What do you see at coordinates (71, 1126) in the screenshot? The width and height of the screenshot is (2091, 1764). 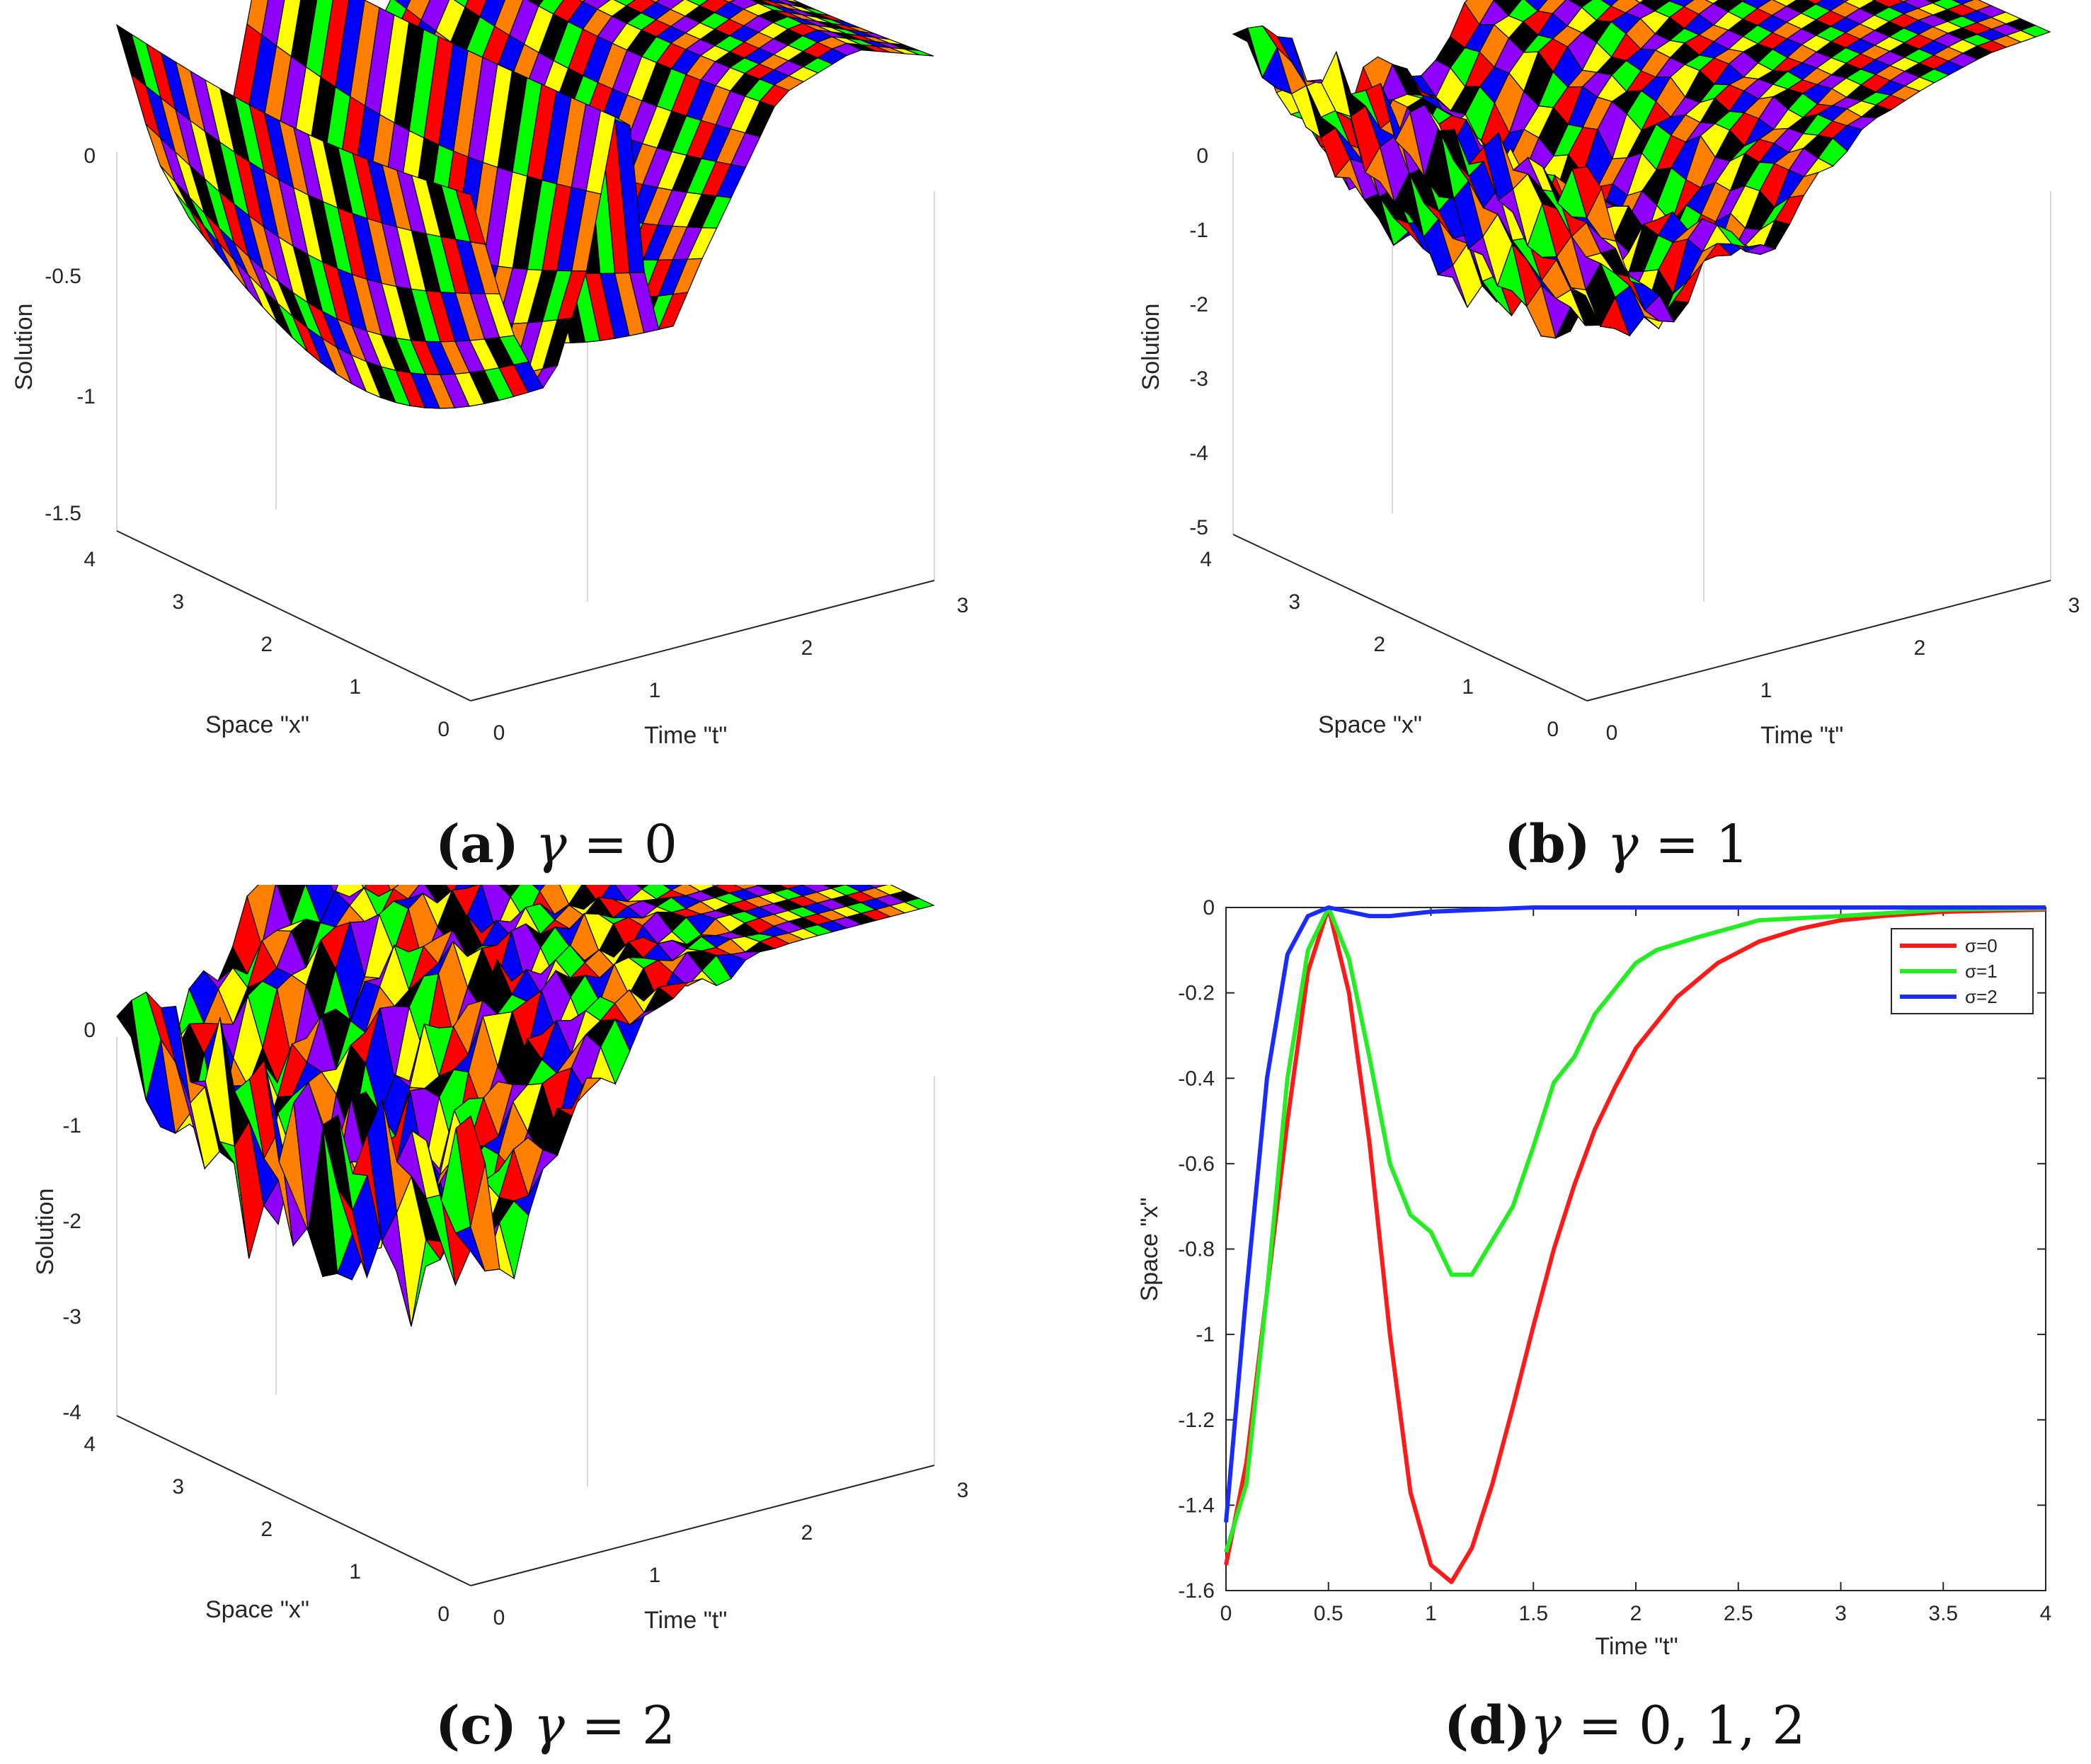 I see `z-tick-c-1: -1` at bounding box center [71, 1126].